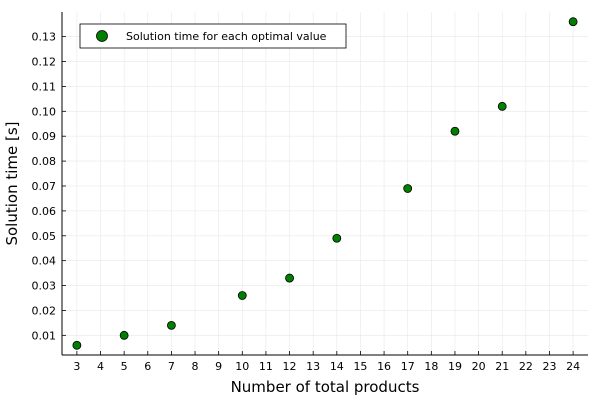 This screenshot has width=600, height=400. Describe the element at coordinates (313, 366) in the screenshot. I see `x-tick-label: 13` at that location.